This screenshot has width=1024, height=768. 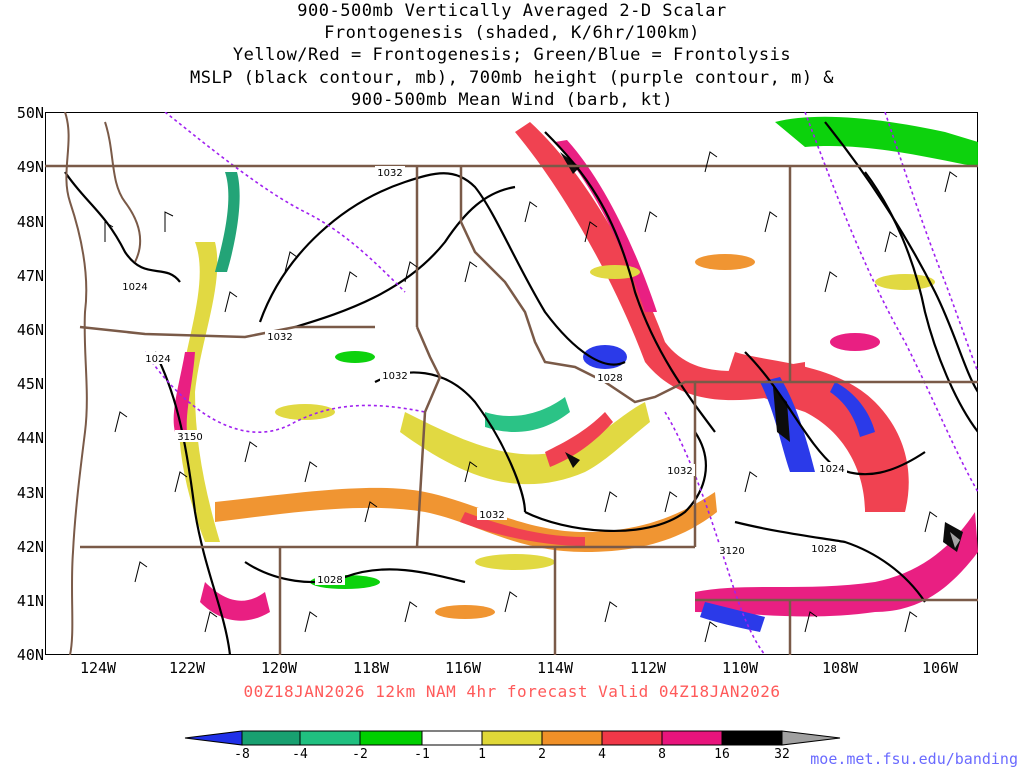 I want to click on shade-colorado-blue, so click(x=732, y=617).